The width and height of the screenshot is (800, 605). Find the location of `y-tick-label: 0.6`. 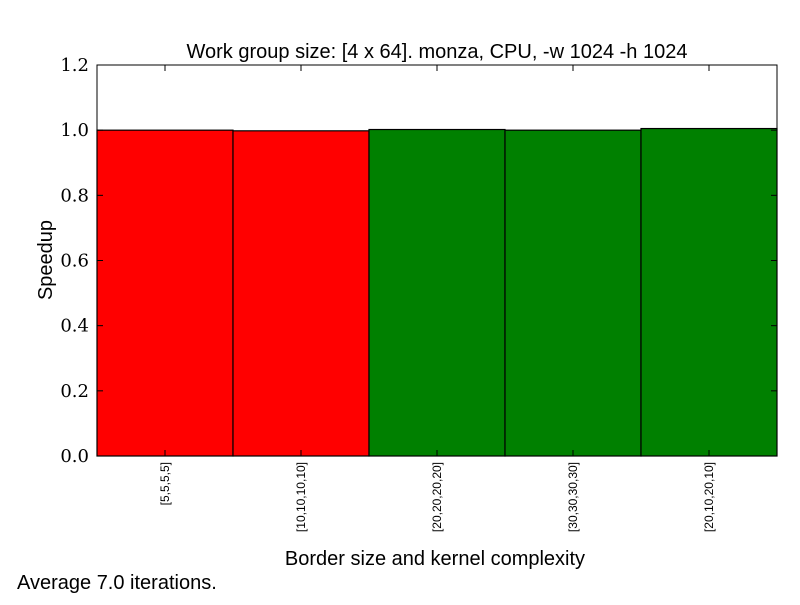

y-tick-label: 0.6 is located at coordinates (74, 261).